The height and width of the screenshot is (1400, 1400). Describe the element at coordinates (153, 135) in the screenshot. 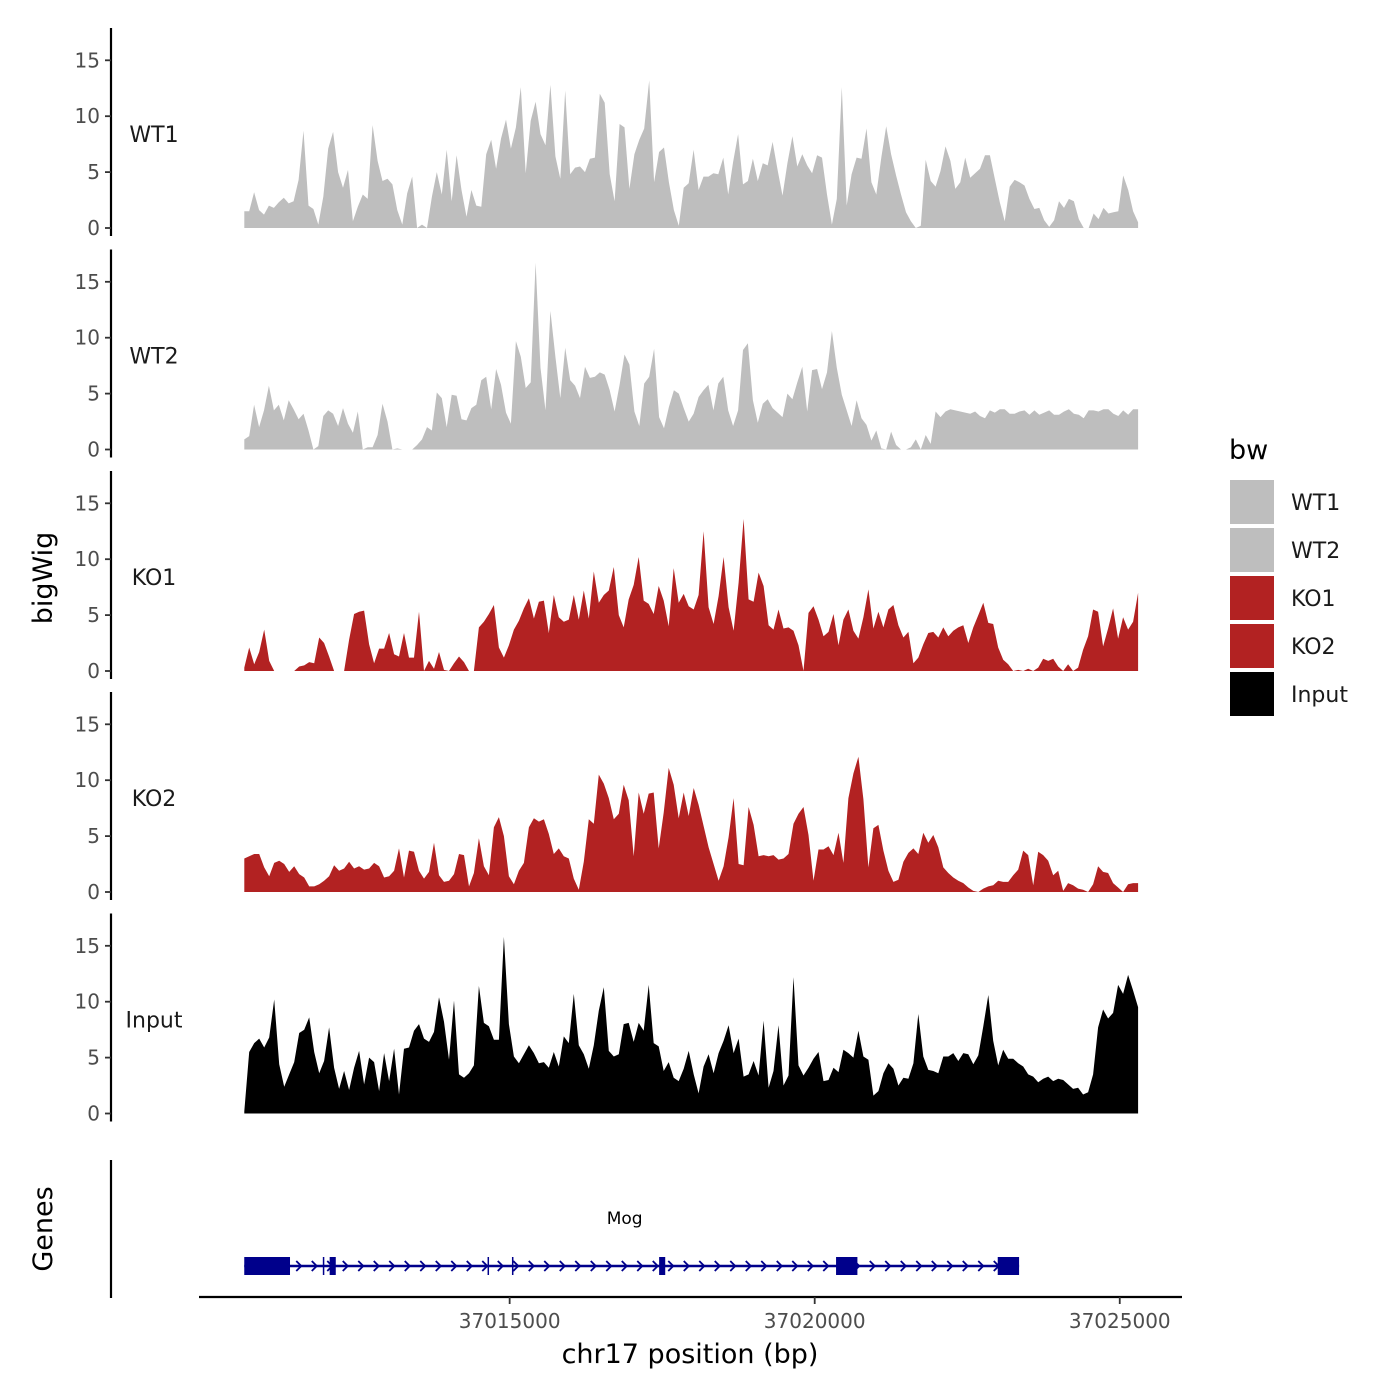

I see `track-label-wt1: WT1` at that location.